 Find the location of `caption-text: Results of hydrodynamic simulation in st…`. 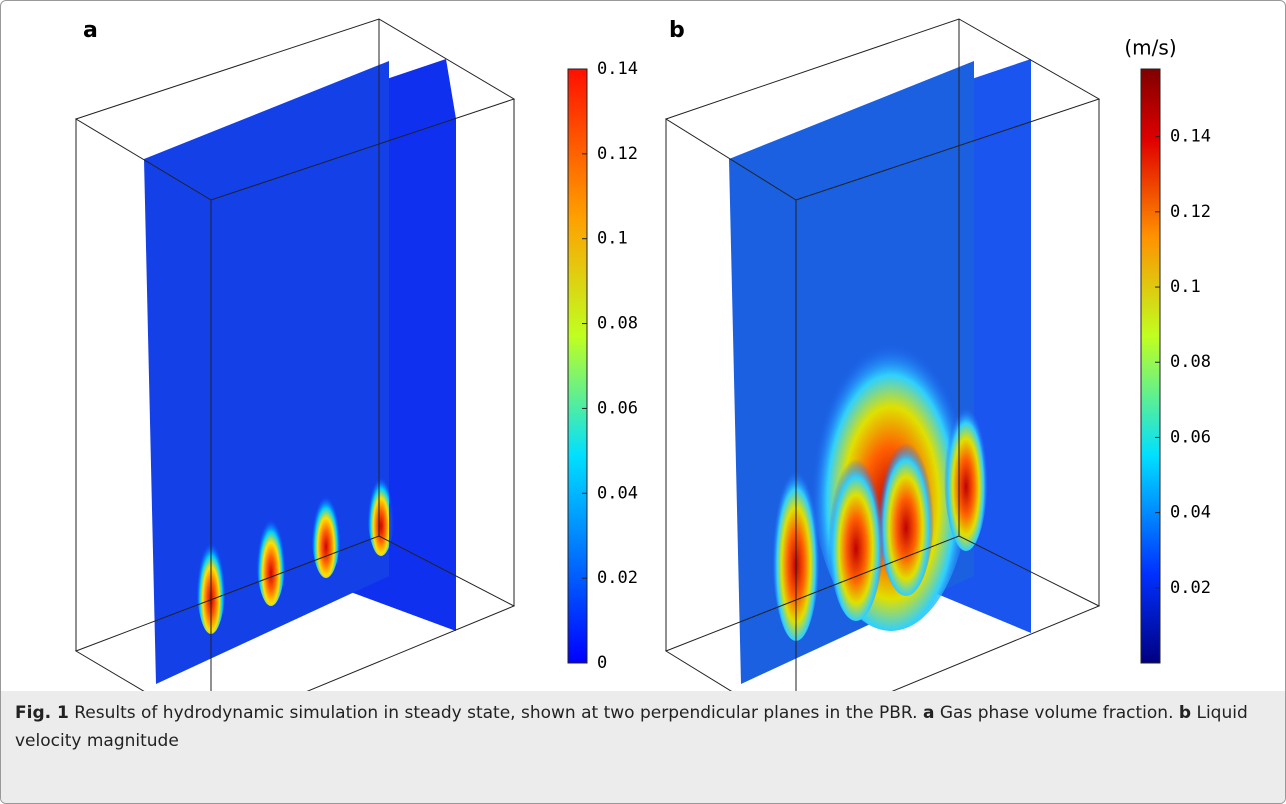

caption-text: Results of hydrodynamic simulation in st… is located at coordinates (496, 713).